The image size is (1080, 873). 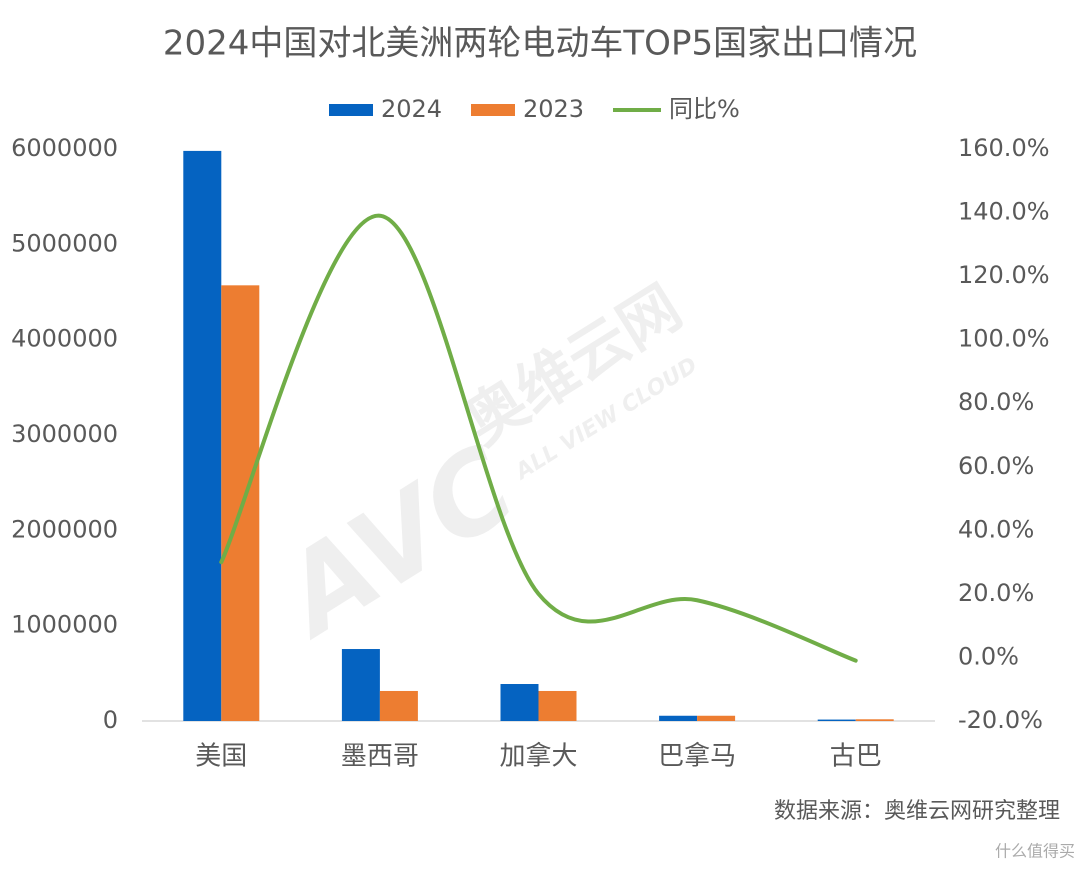 What do you see at coordinates (64, 243) in the screenshot?
I see `y-tick-label: 5000000` at bounding box center [64, 243].